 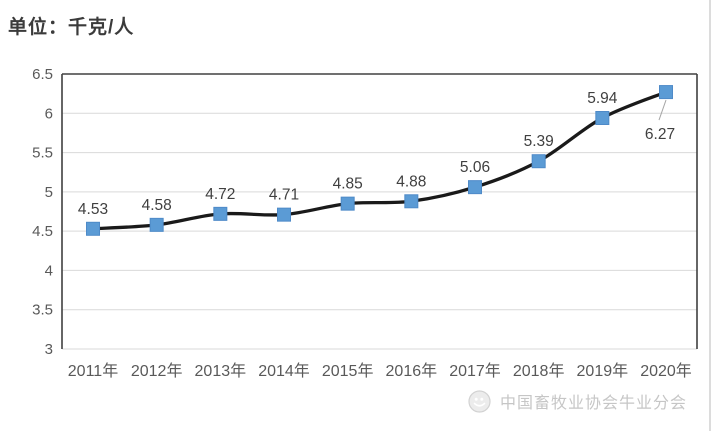 I want to click on x-tick-label: 2017年, so click(x=475, y=371).